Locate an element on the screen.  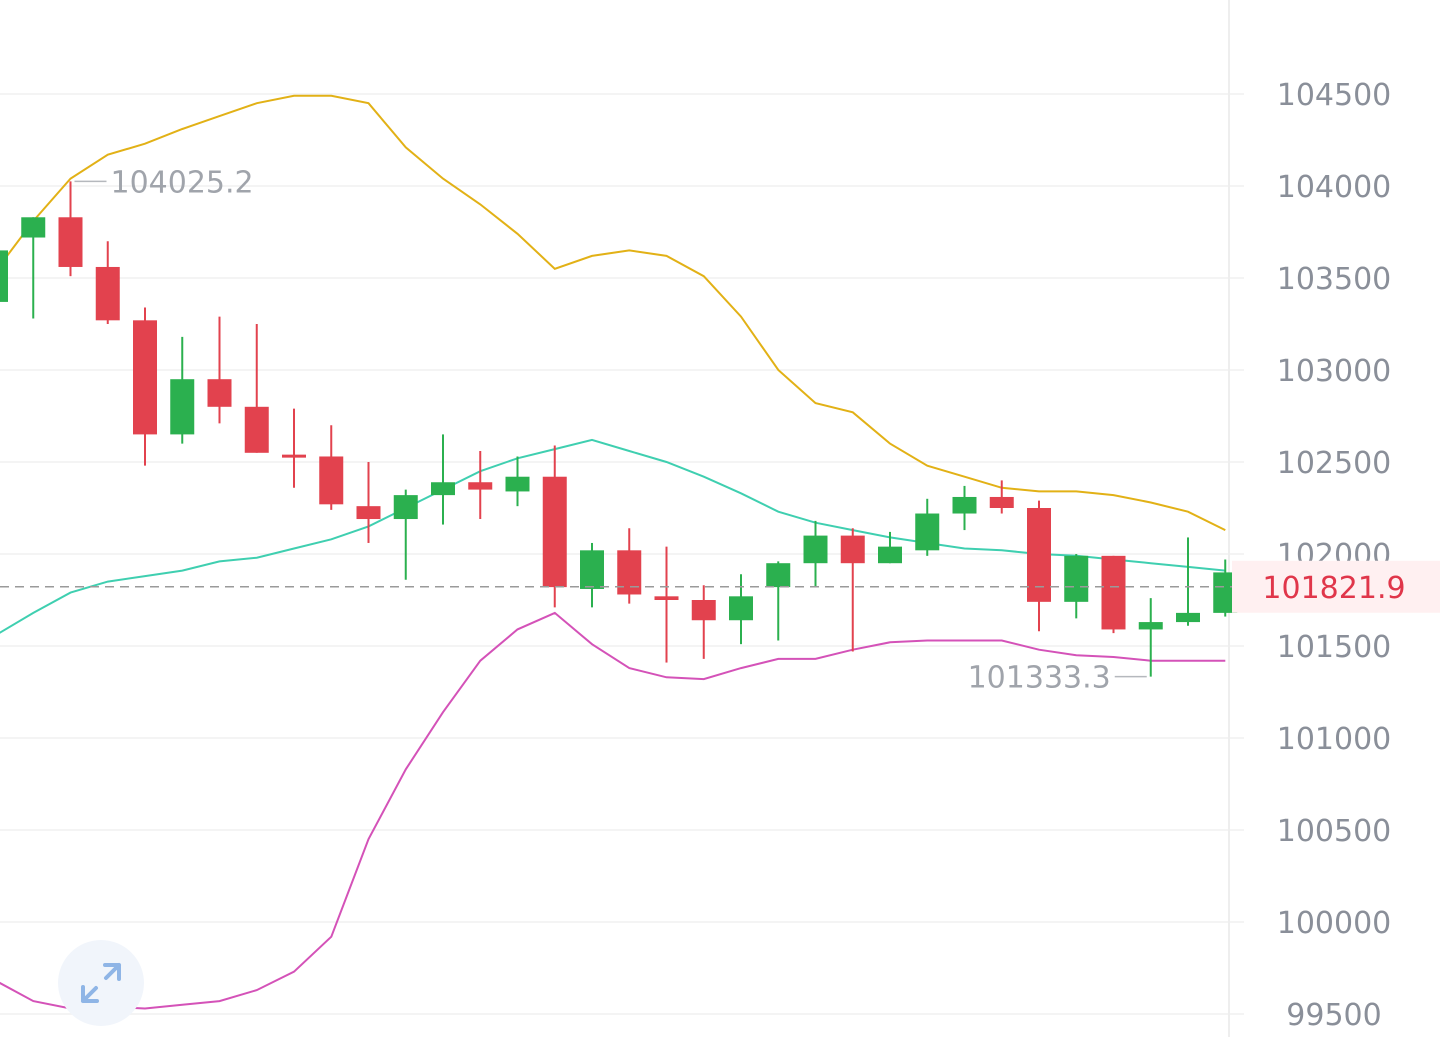
expand-chart-button is located at coordinates (101, 983).